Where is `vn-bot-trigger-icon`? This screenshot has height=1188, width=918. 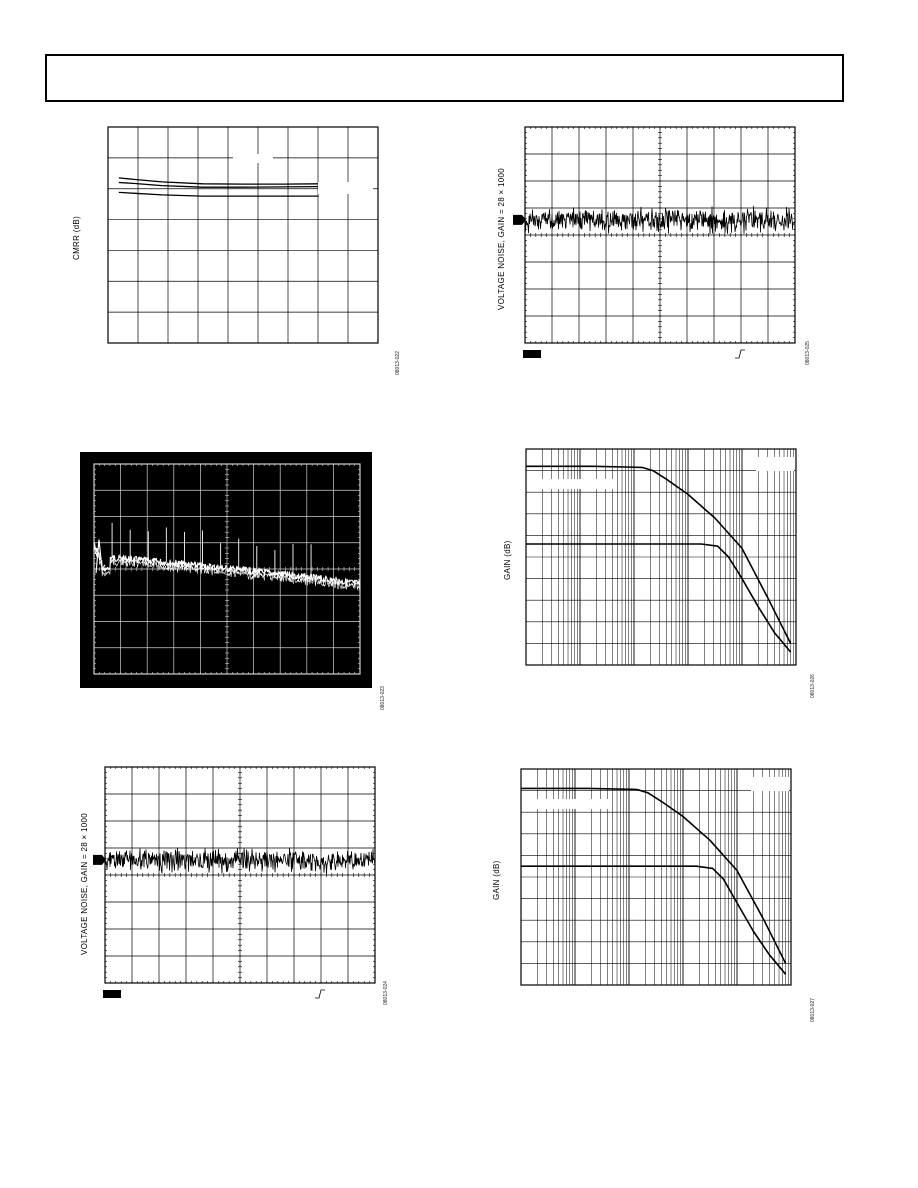
vn-bot-trigger-icon is located at coordinates (320, 994).